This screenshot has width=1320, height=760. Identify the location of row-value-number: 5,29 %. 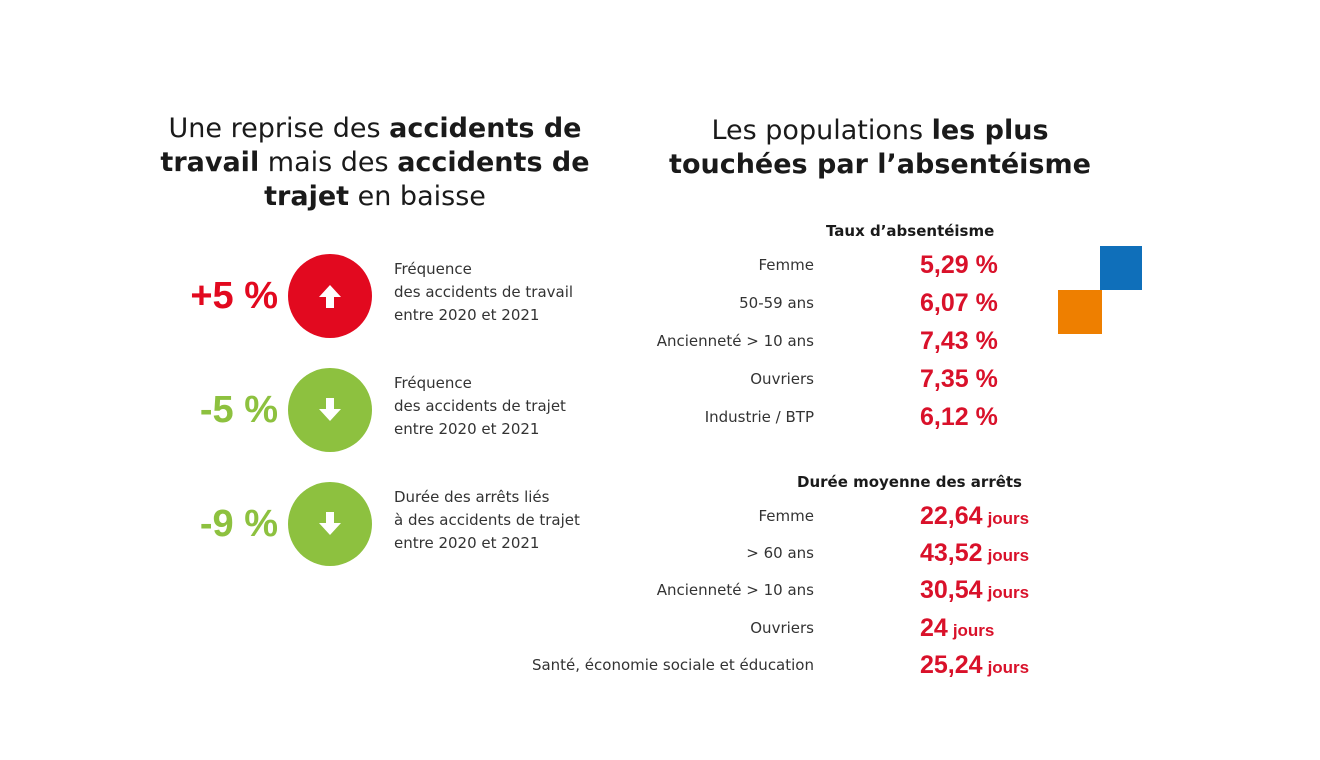
(959, 265).